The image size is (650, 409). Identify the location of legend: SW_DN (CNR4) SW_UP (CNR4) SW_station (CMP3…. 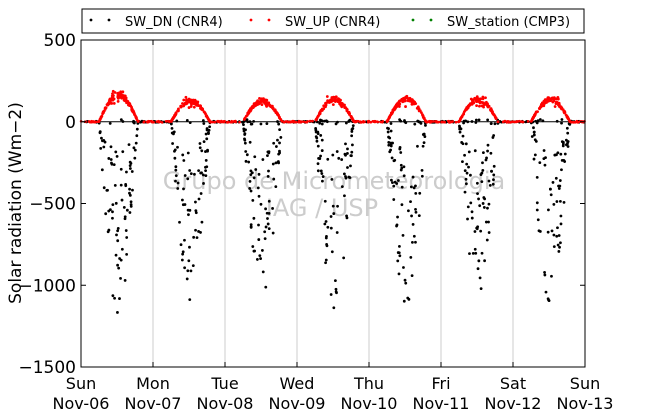
(333, 21).